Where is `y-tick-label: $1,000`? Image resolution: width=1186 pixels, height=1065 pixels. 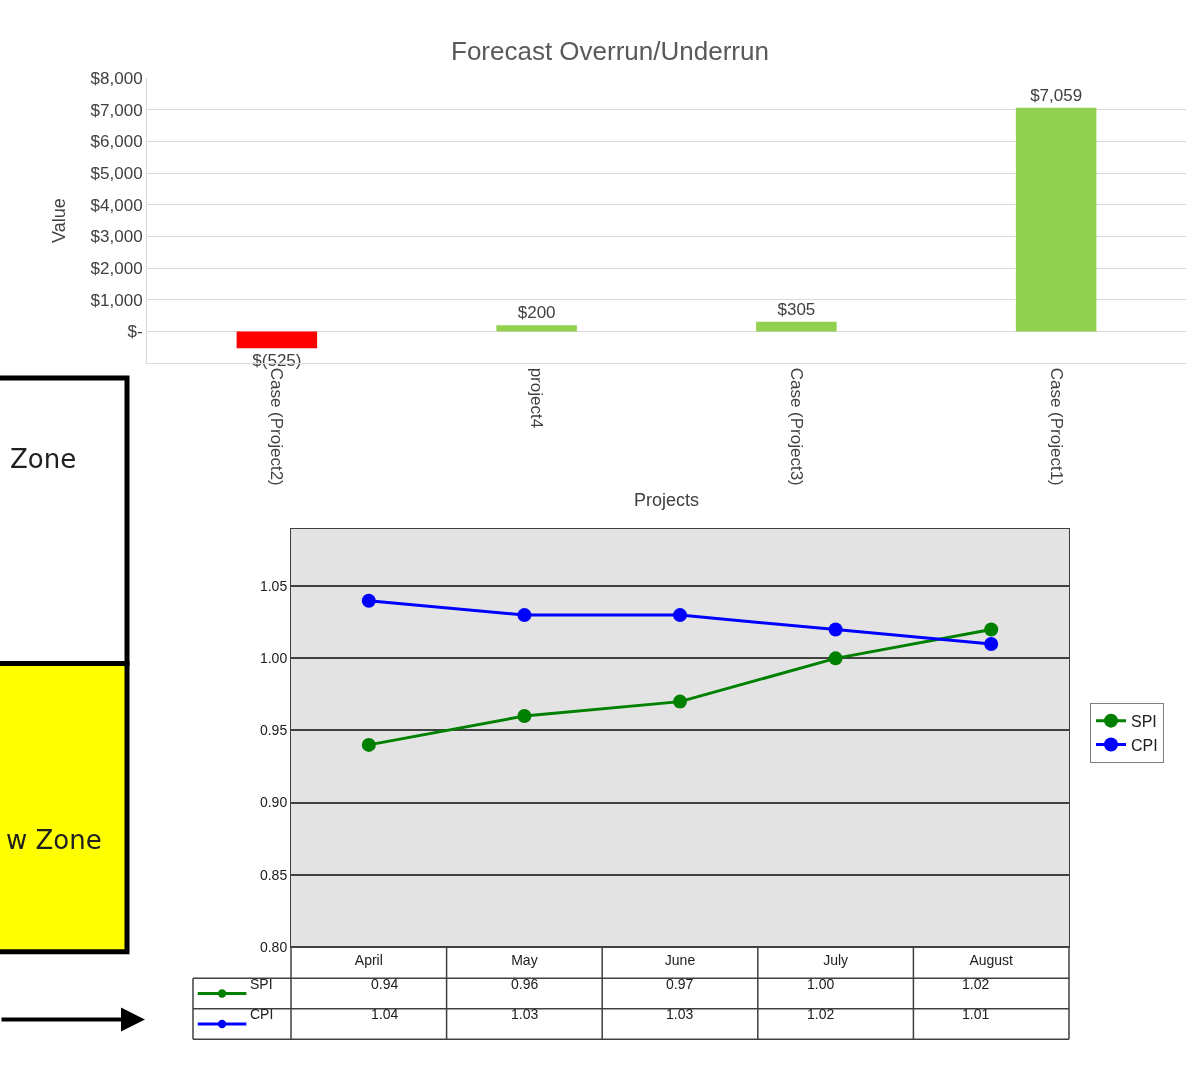 y-tick-label: $1,000 is located at coordinates (116, 300).